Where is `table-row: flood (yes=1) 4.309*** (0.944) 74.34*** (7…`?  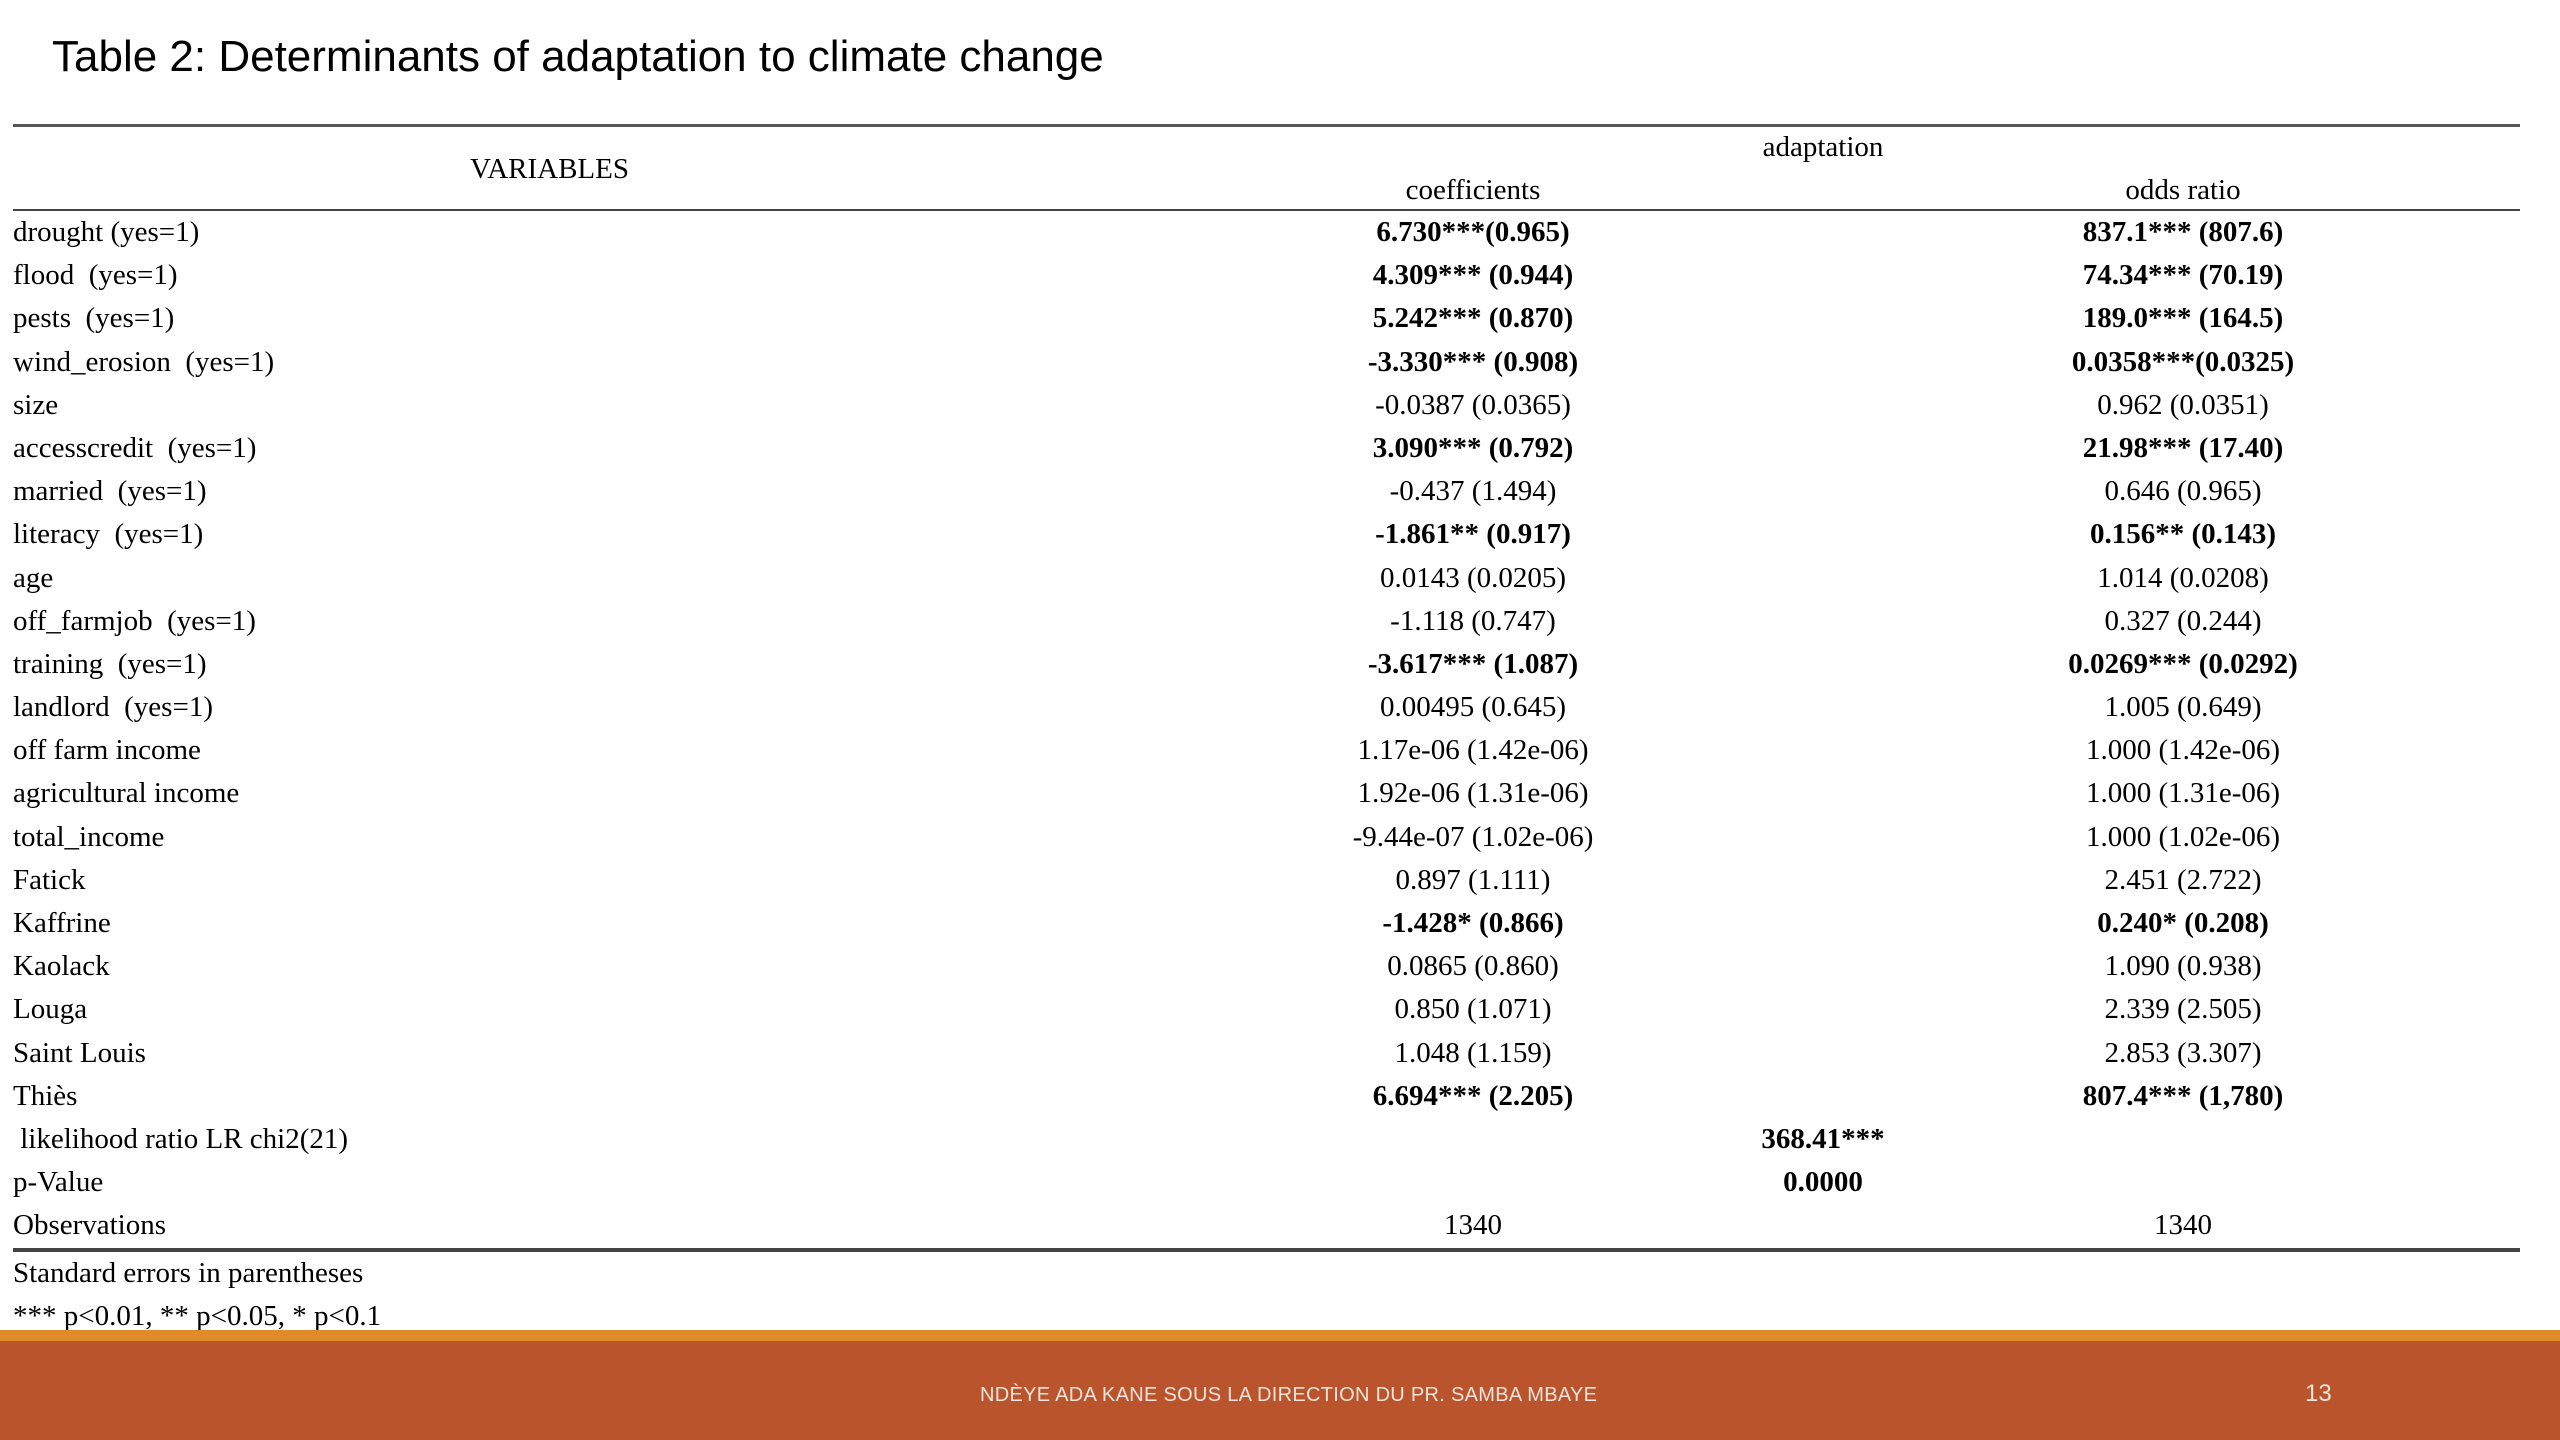 table-row: flood (yes=1) 4.309*** (0.944) 74.34*** (7… is located at coordinates (1266, 275).